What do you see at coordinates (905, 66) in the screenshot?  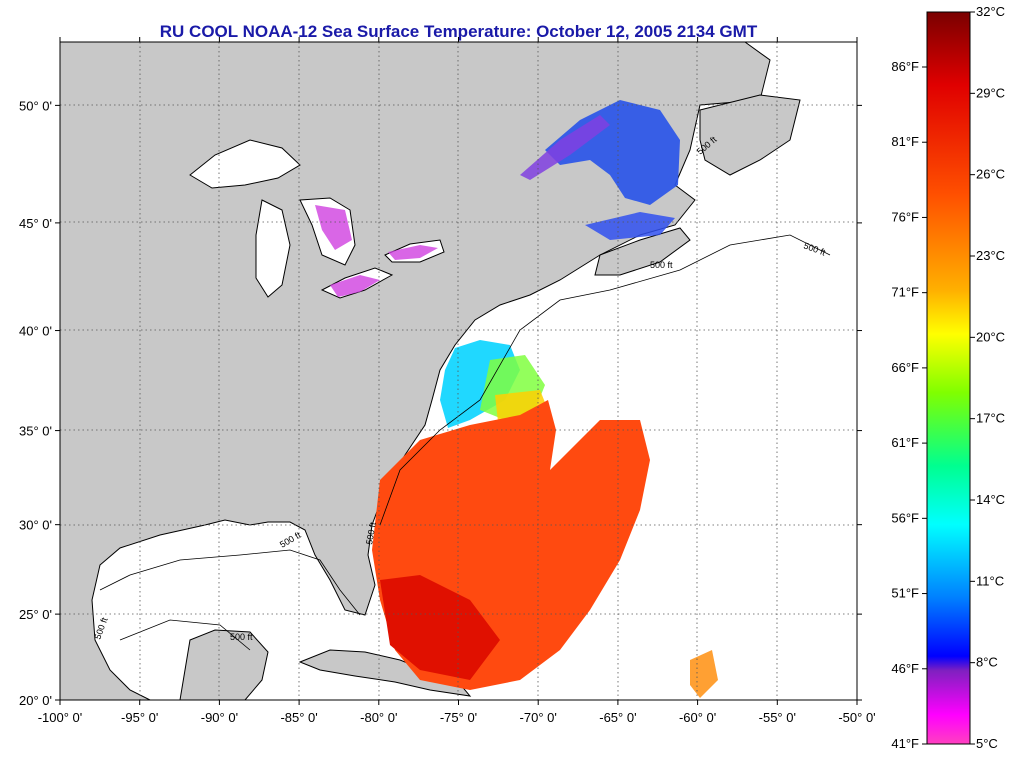 I see `colorbar-label-f: 86°F` at bounding box center [905, 66].